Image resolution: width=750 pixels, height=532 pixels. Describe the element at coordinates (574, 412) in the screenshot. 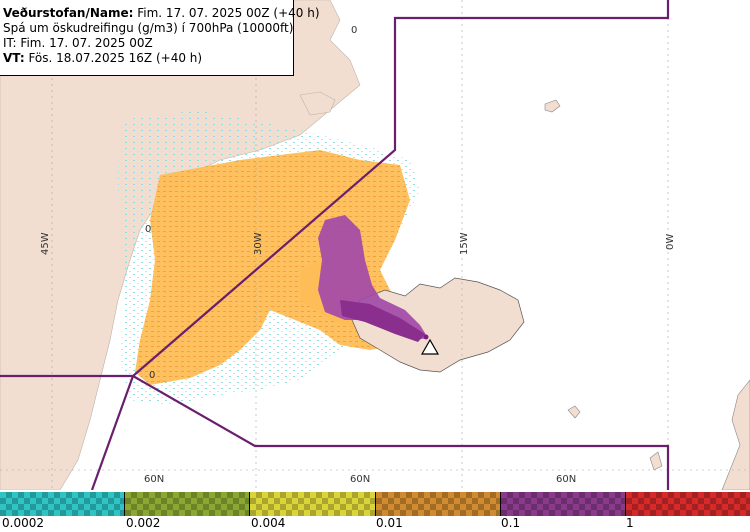

I see `faroe-island` at that location.